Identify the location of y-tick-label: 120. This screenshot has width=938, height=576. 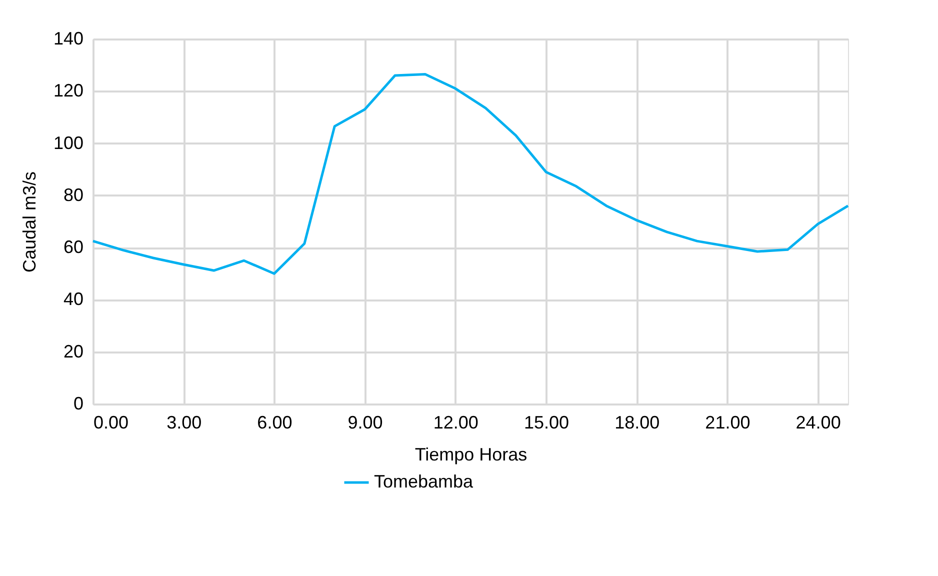
(68, 90).